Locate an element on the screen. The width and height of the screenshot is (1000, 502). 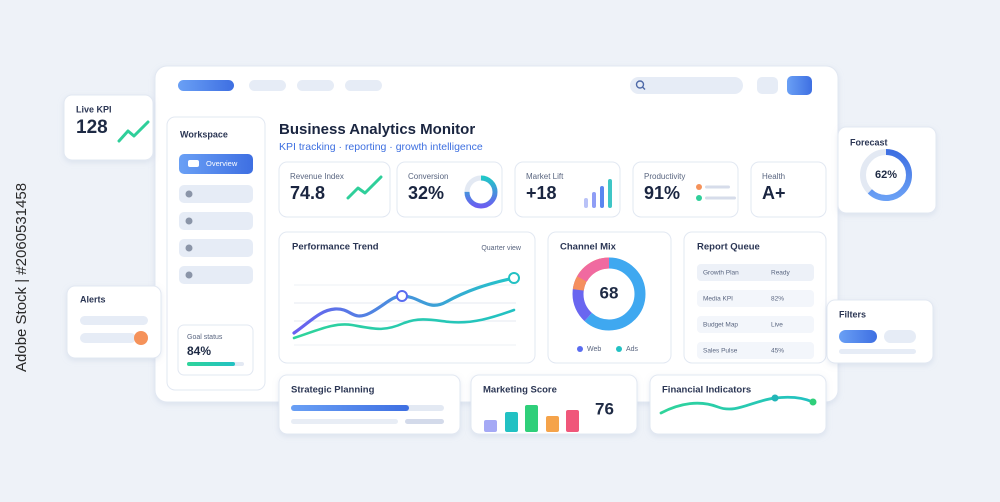
search-icon is located at coordinates (644, 88).